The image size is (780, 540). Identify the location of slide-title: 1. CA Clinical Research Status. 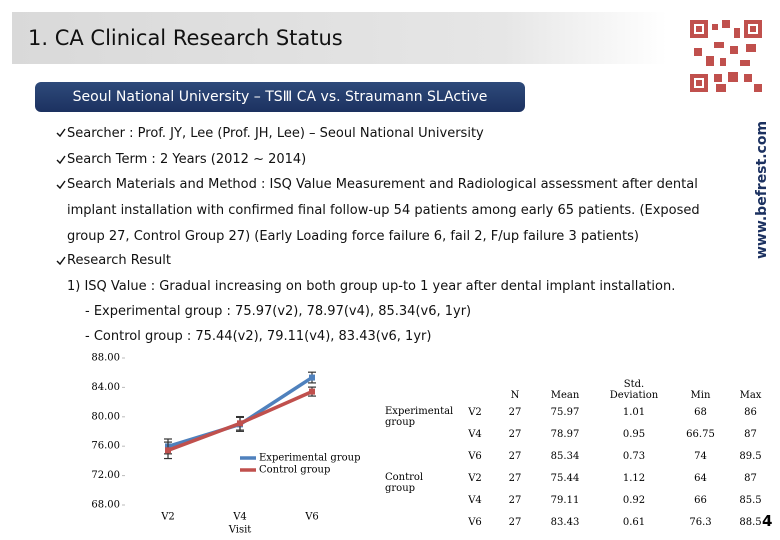
(185, 38).